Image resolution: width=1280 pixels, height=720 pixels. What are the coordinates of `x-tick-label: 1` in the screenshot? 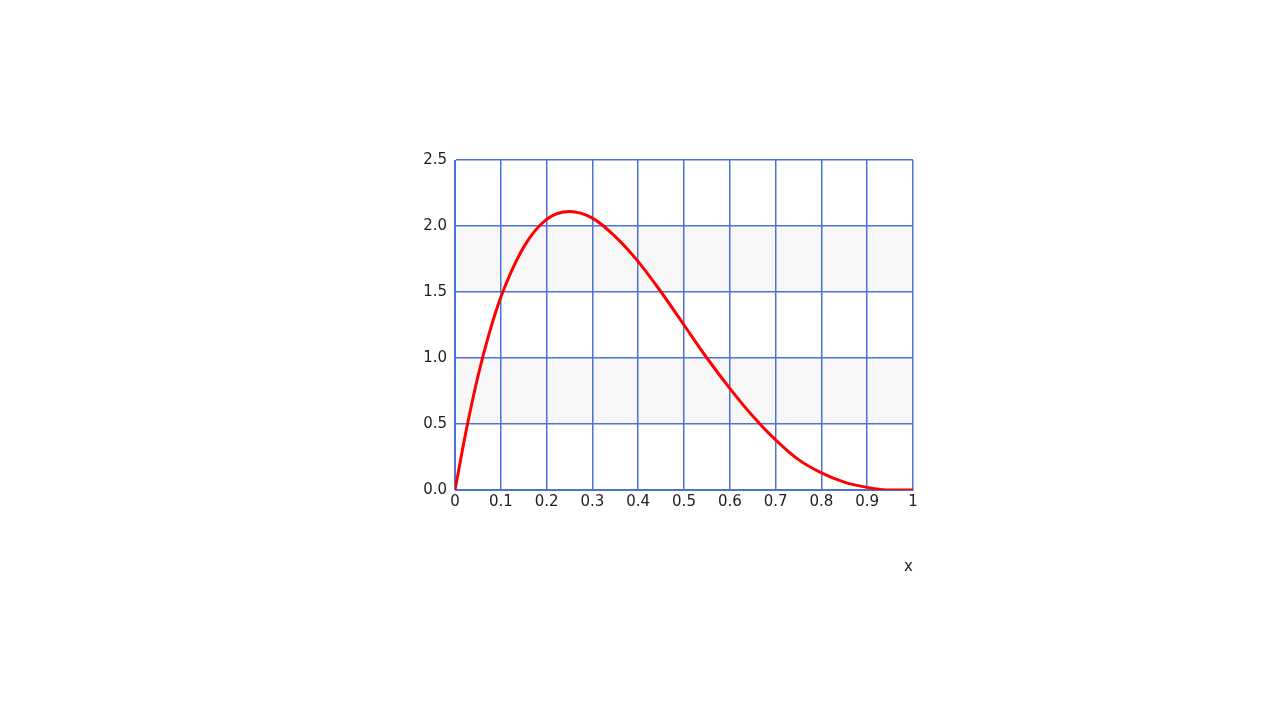 It's located at (913, 500).